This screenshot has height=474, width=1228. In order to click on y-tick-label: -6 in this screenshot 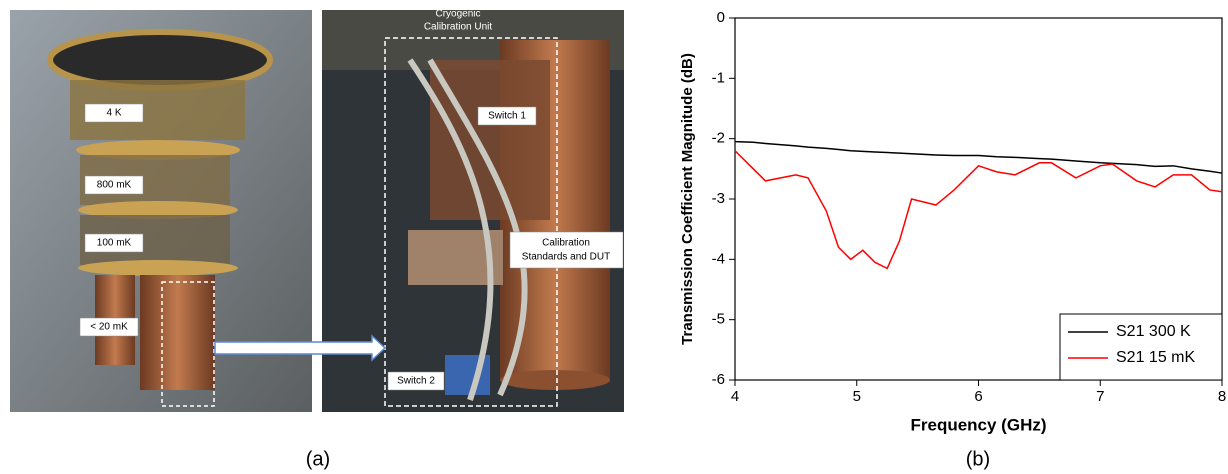, I will do `click(718, 379)`.